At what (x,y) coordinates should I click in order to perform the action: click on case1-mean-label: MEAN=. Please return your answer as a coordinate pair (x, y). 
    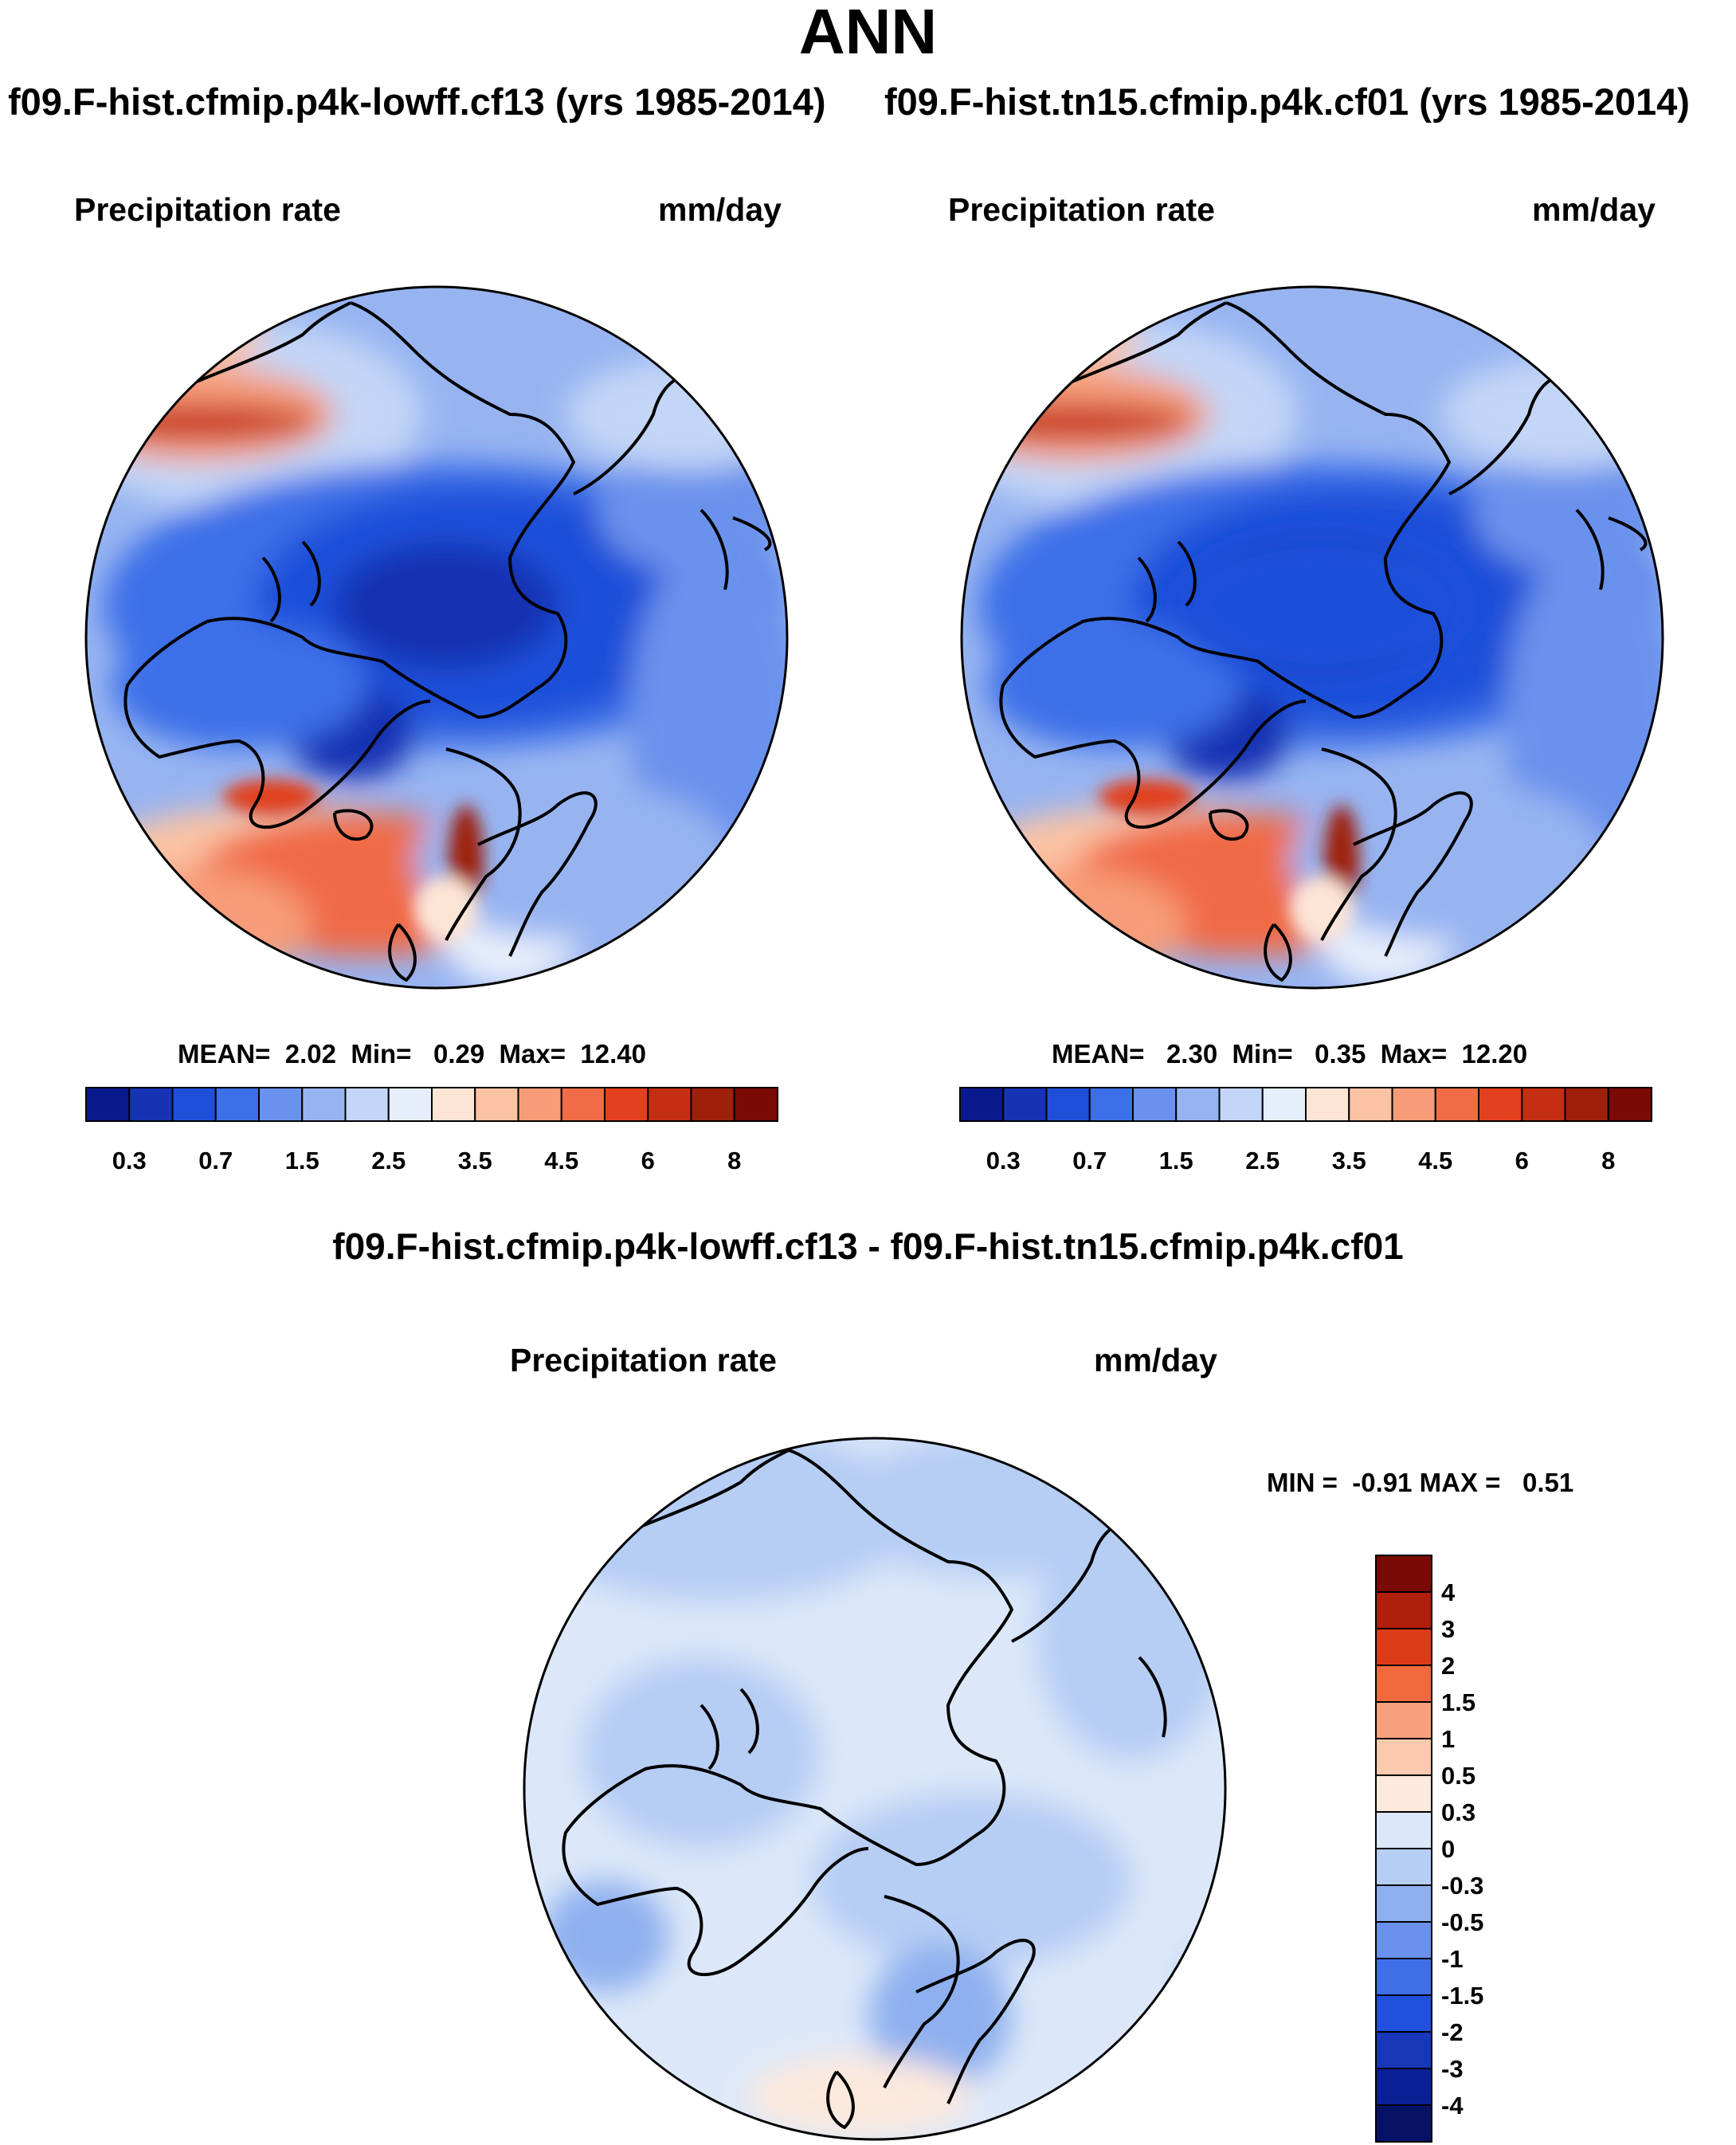
    Looking at the image, I should click on (224, 1054).